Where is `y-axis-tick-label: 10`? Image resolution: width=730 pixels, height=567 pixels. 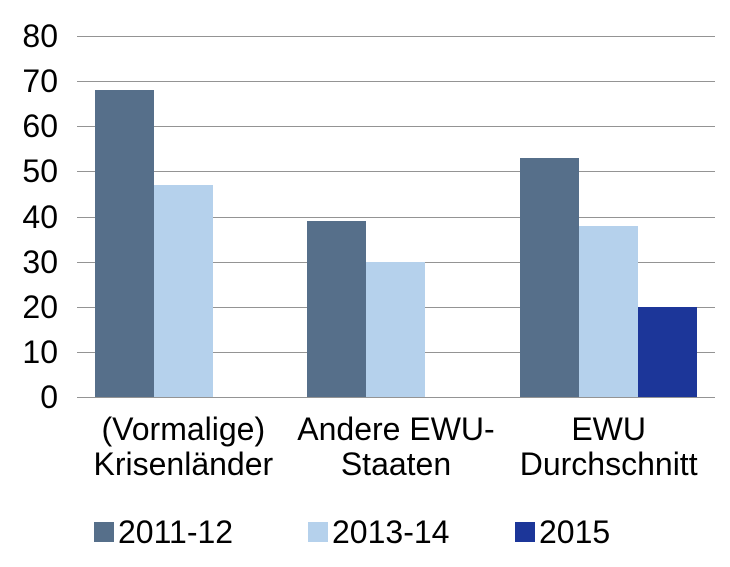
y-axis-tick-label: 10 is located at coordinates (40, 351).